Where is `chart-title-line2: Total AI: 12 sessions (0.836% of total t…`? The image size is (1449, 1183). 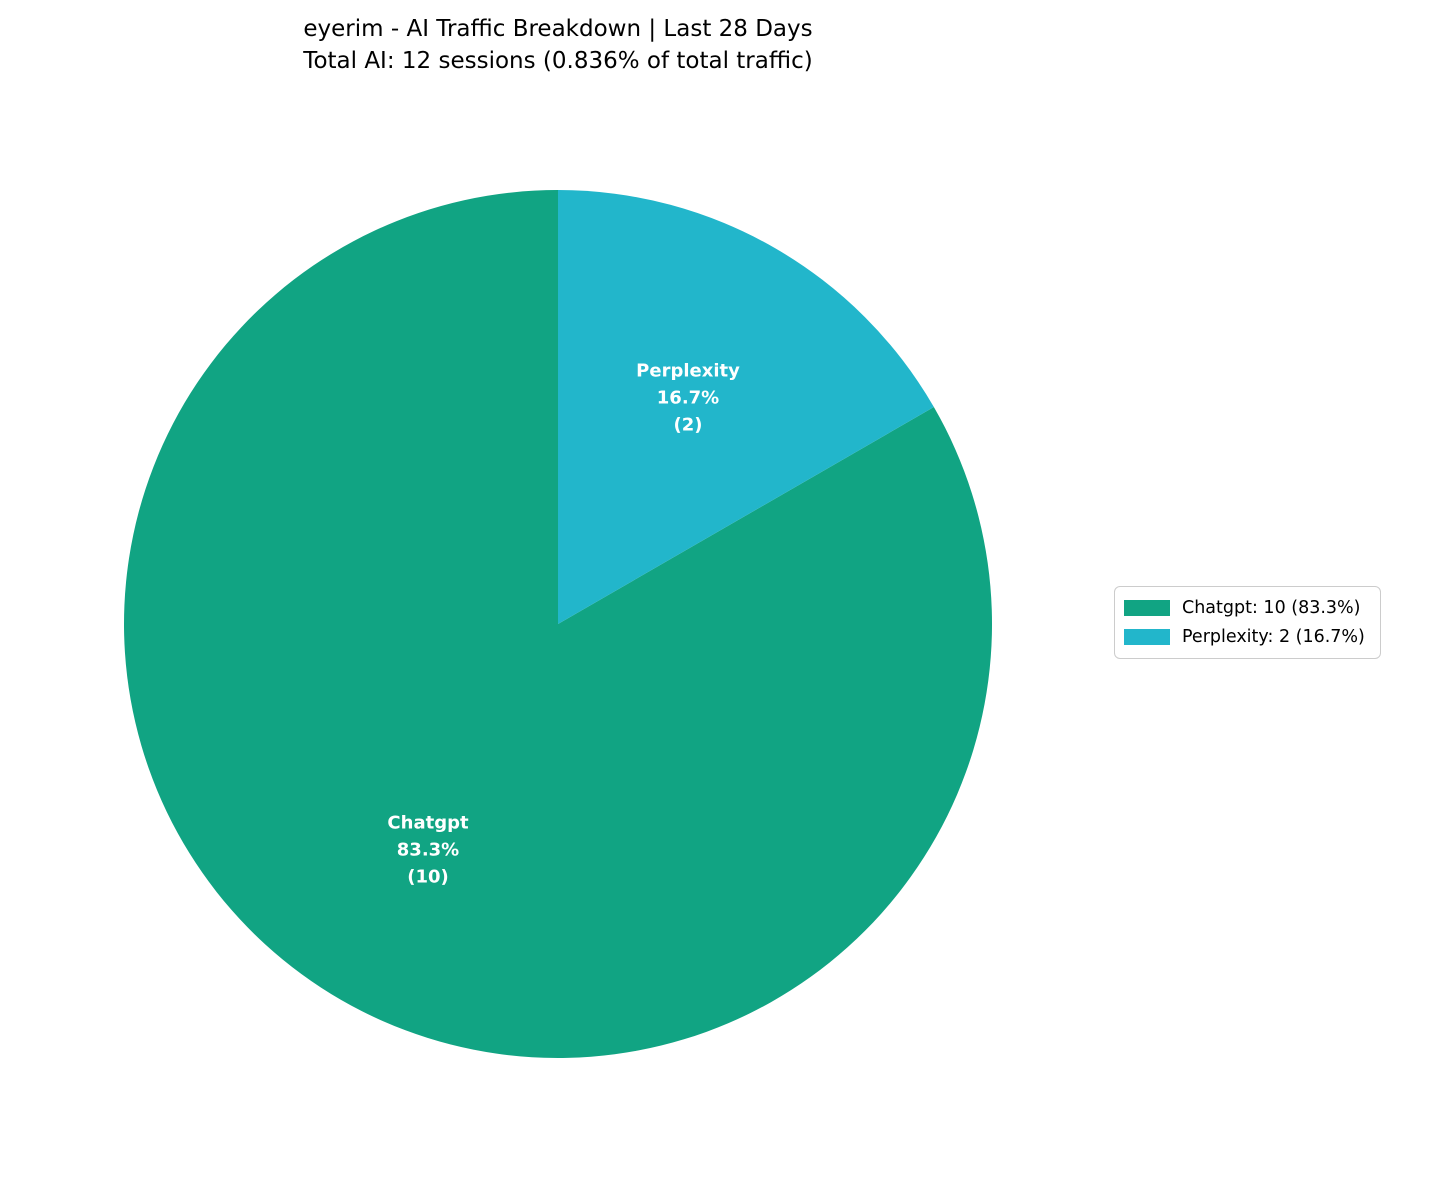 chart-title-line2: Total AI: 12 sessions (0.836% of total t… is located at coordinates (558, 61).